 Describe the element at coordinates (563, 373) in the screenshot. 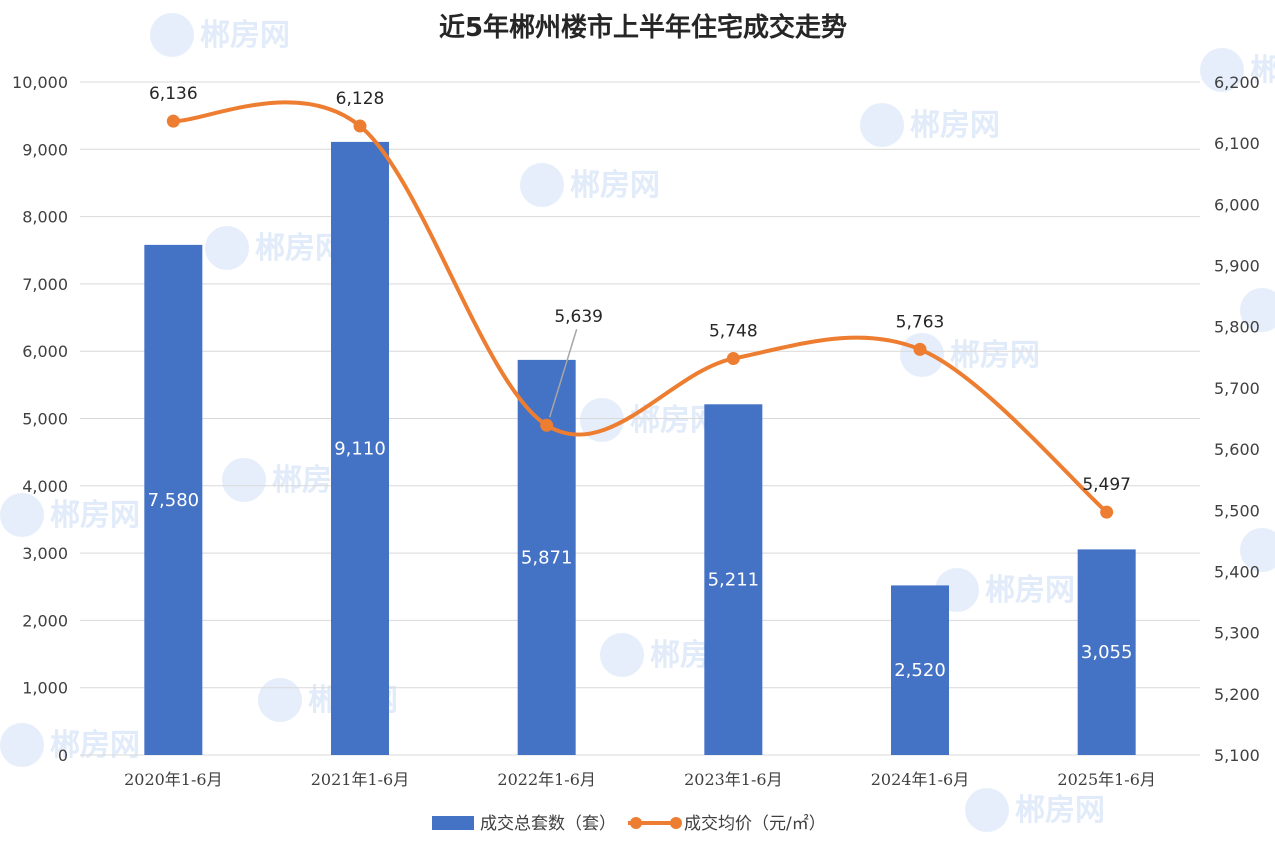

I see `label-leader-line` at that location.